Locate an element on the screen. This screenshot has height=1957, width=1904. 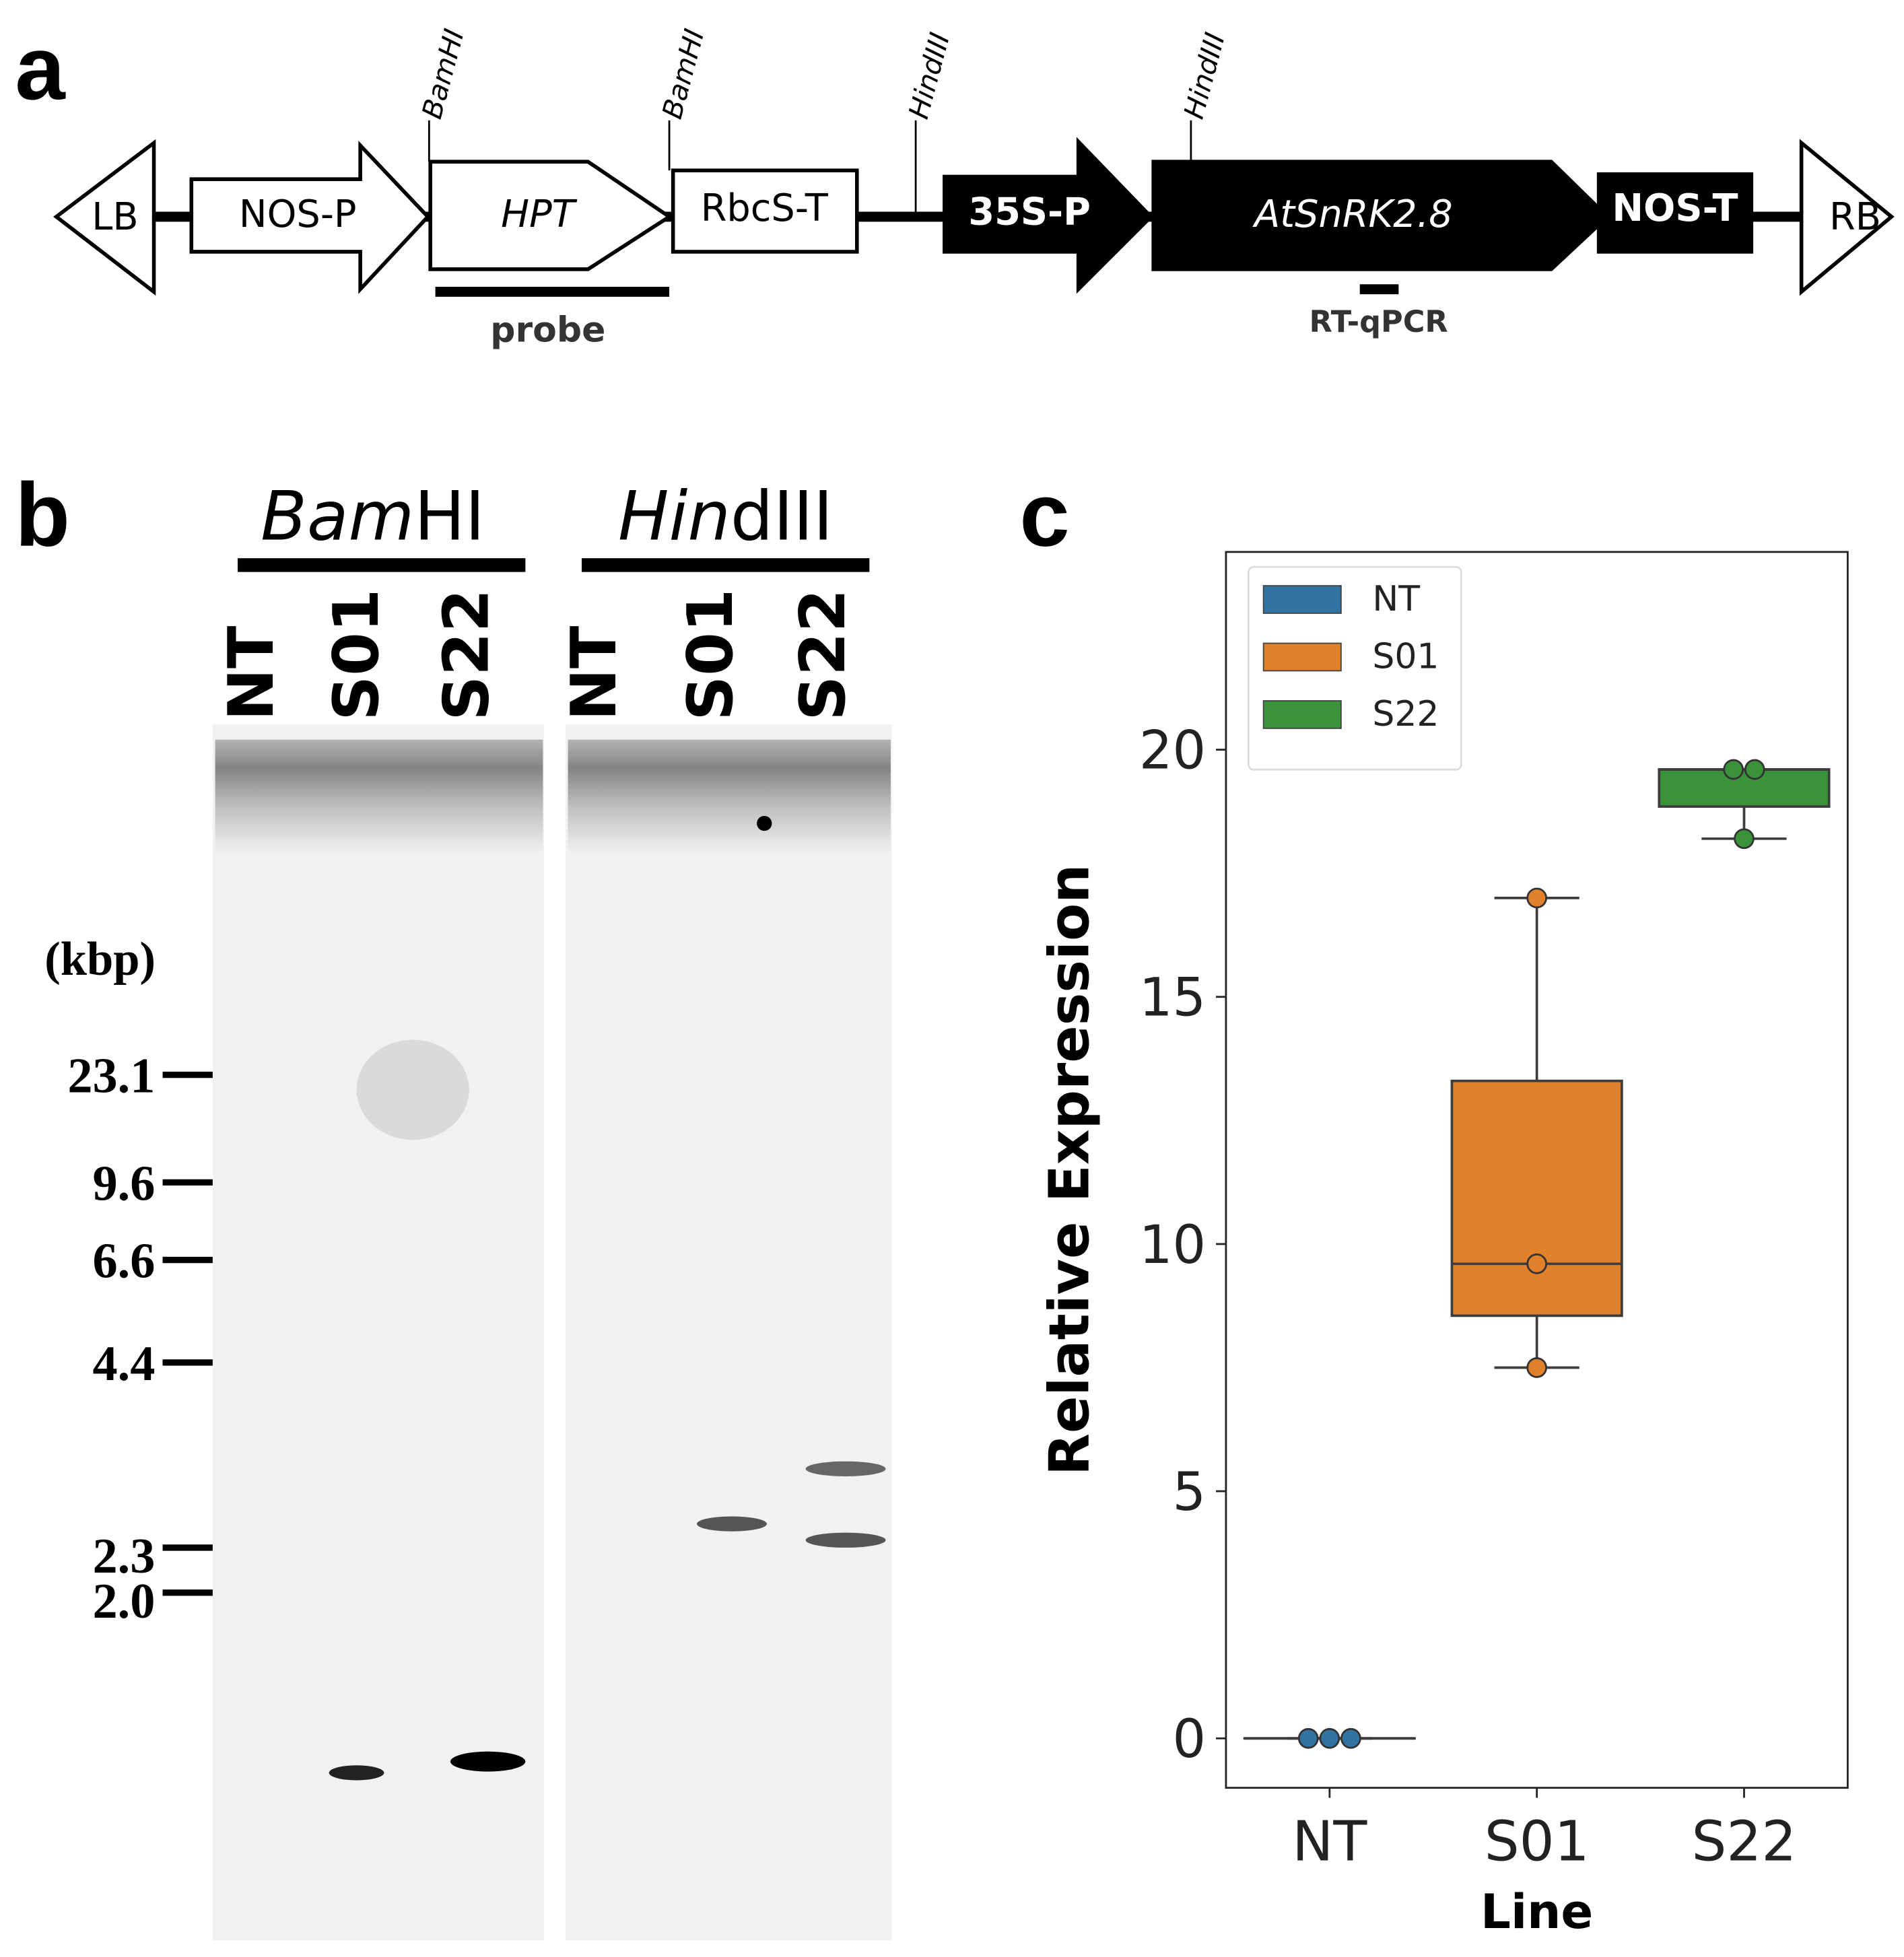
hpt is located at coordinates (550, 215).